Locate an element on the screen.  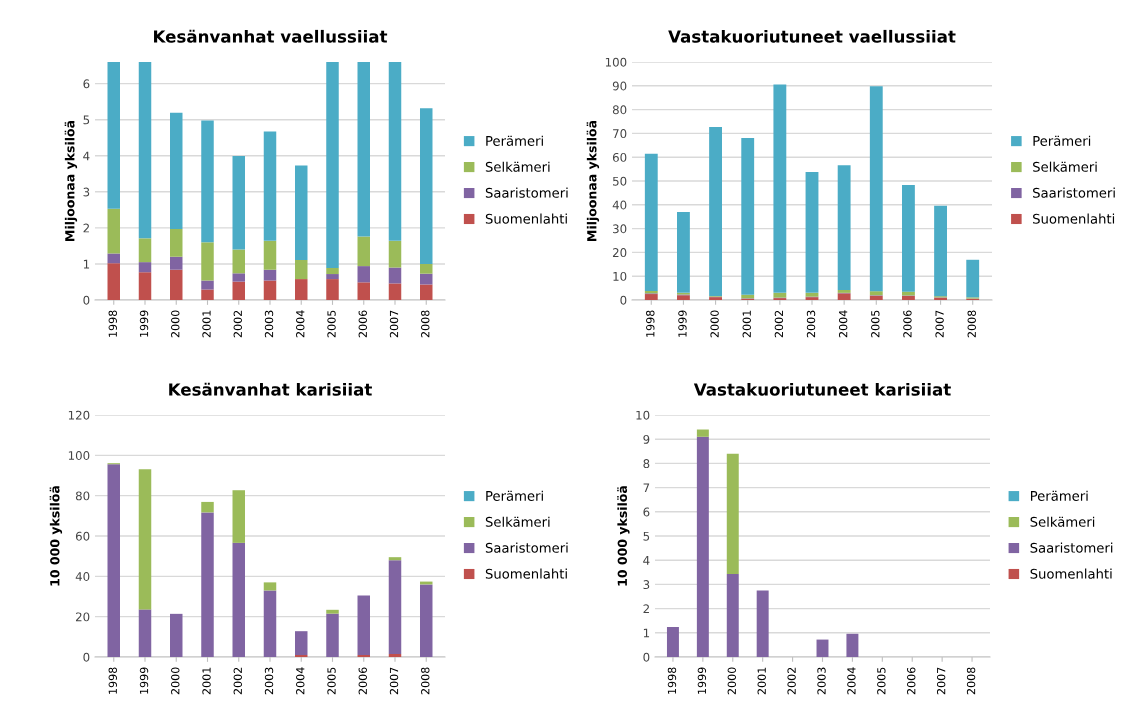
y-tick-label: 50 is located at coordinates (620, 181).